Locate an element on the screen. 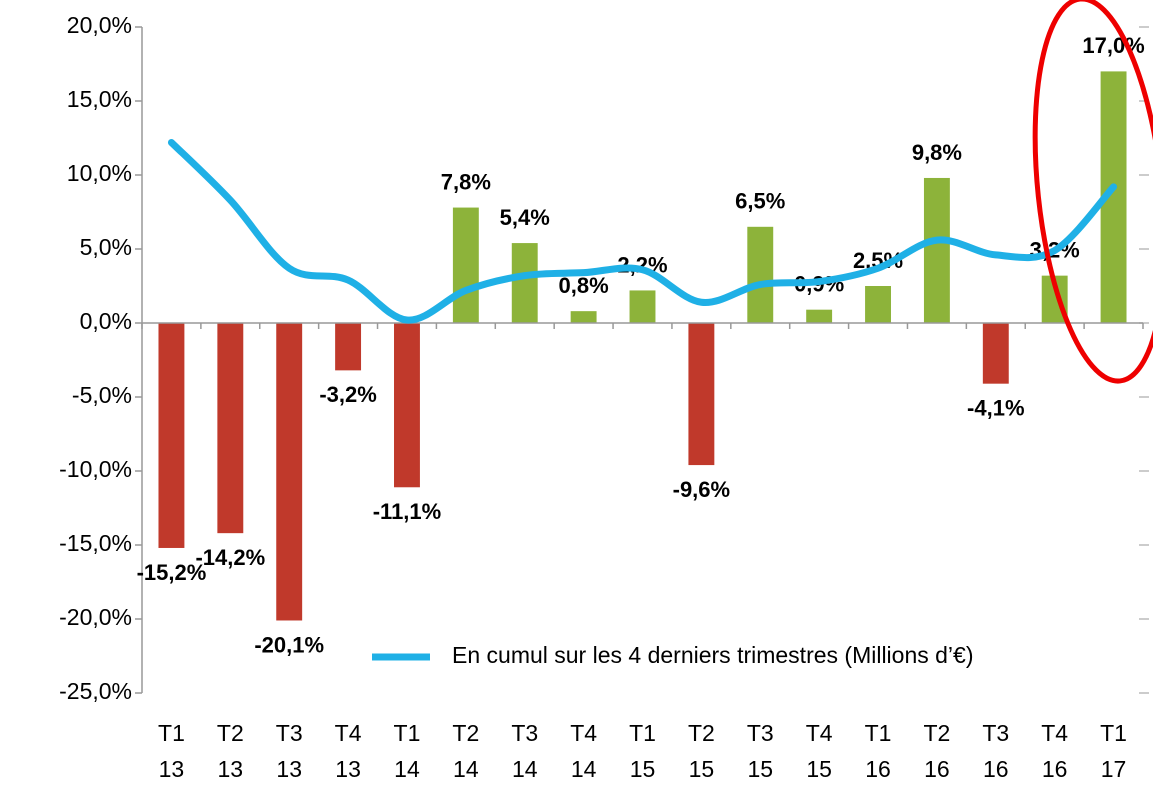 The image size is (1153, 792). x-tick-label: T2 16 is located at coordinates (937, 751).